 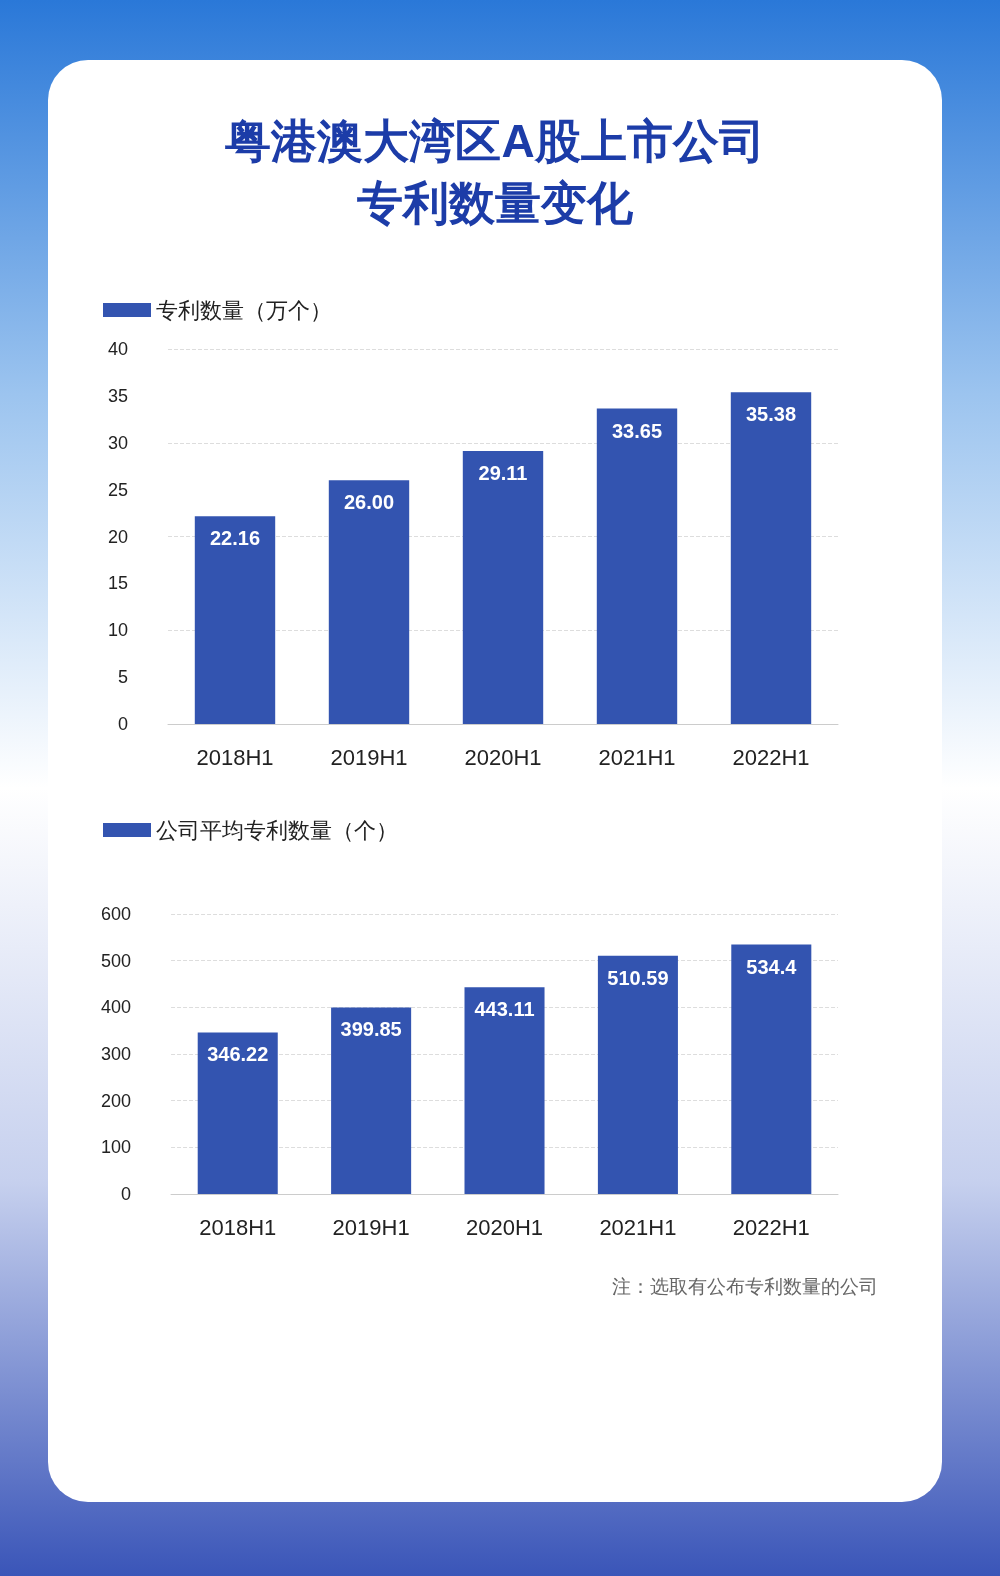 I want to click on data-label: 399.85, so click(x=371, y=1029).